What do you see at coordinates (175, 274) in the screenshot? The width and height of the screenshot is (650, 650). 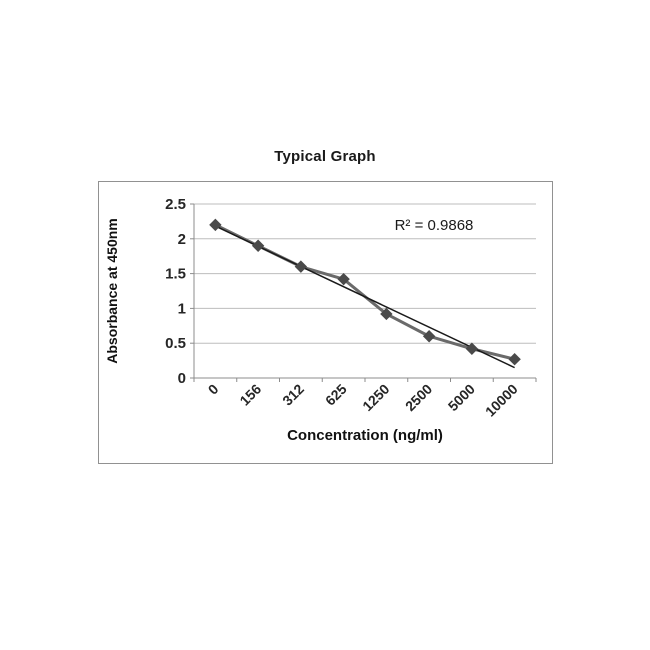 I see `y-tick-label: 1.5` at bounding box center [175, 274].